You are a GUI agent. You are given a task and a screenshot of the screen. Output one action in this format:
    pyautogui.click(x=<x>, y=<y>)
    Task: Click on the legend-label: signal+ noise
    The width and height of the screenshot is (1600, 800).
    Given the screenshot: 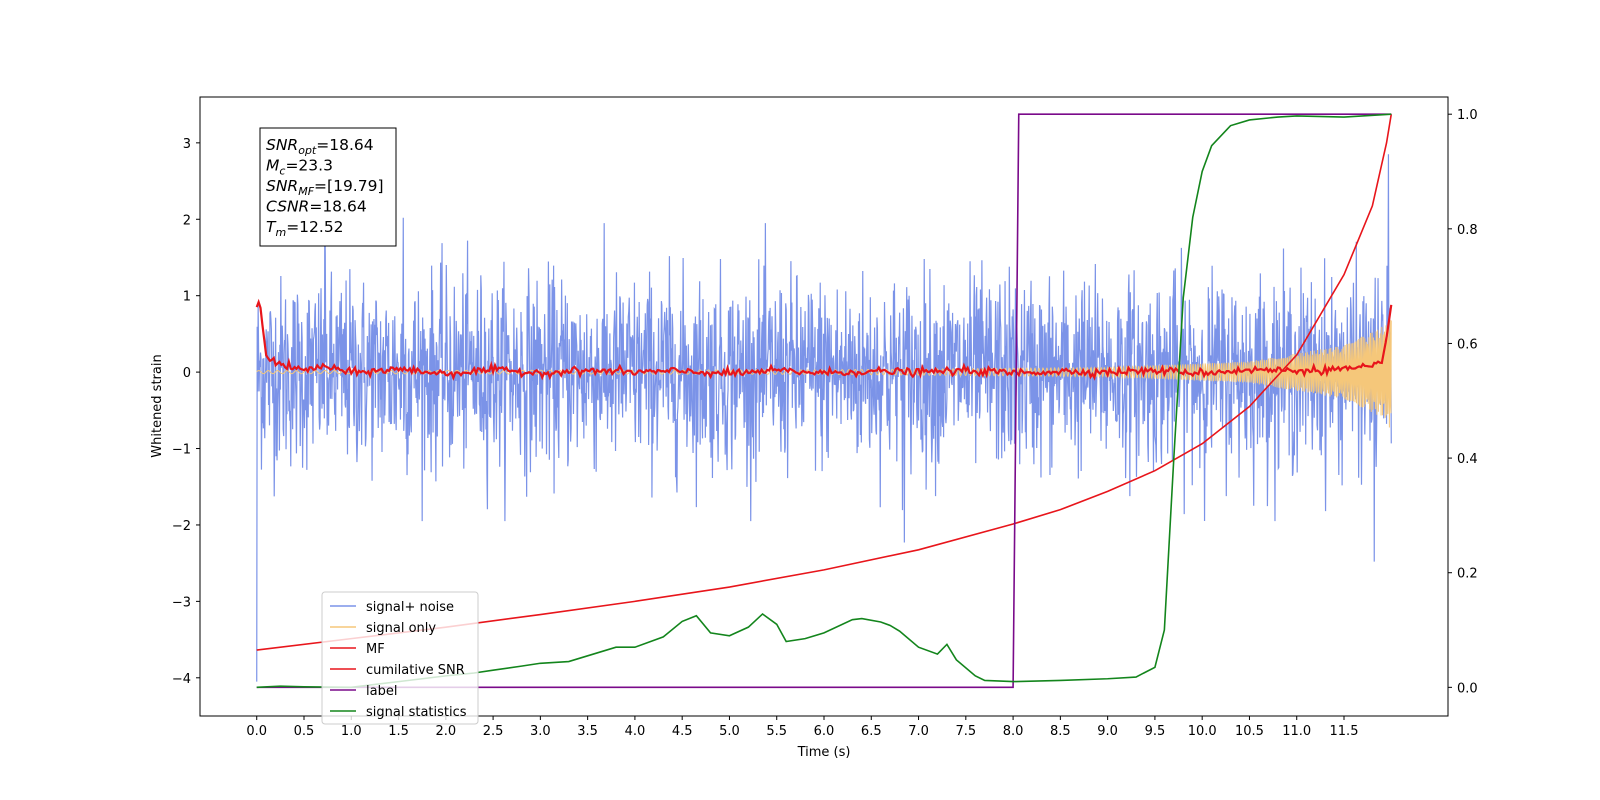 What is the action you would take?
    pyautogui.click(x=410, y=607)
    